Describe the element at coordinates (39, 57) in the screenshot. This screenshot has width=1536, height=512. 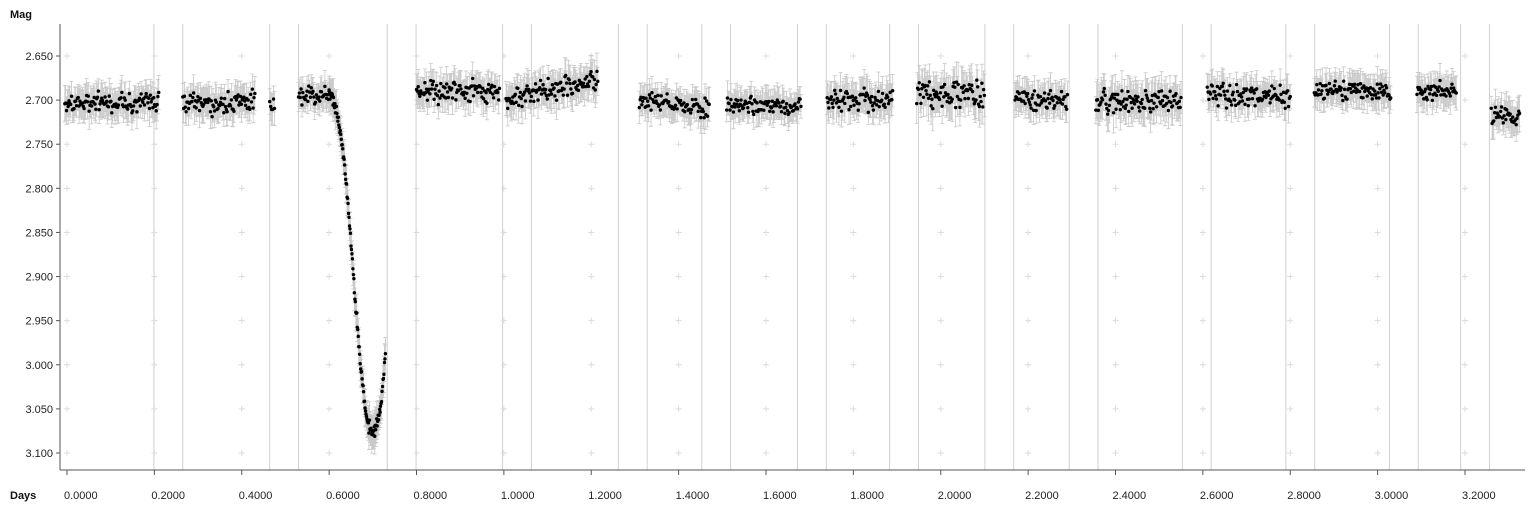
I see `y-tick-label: 2.650` at that location.